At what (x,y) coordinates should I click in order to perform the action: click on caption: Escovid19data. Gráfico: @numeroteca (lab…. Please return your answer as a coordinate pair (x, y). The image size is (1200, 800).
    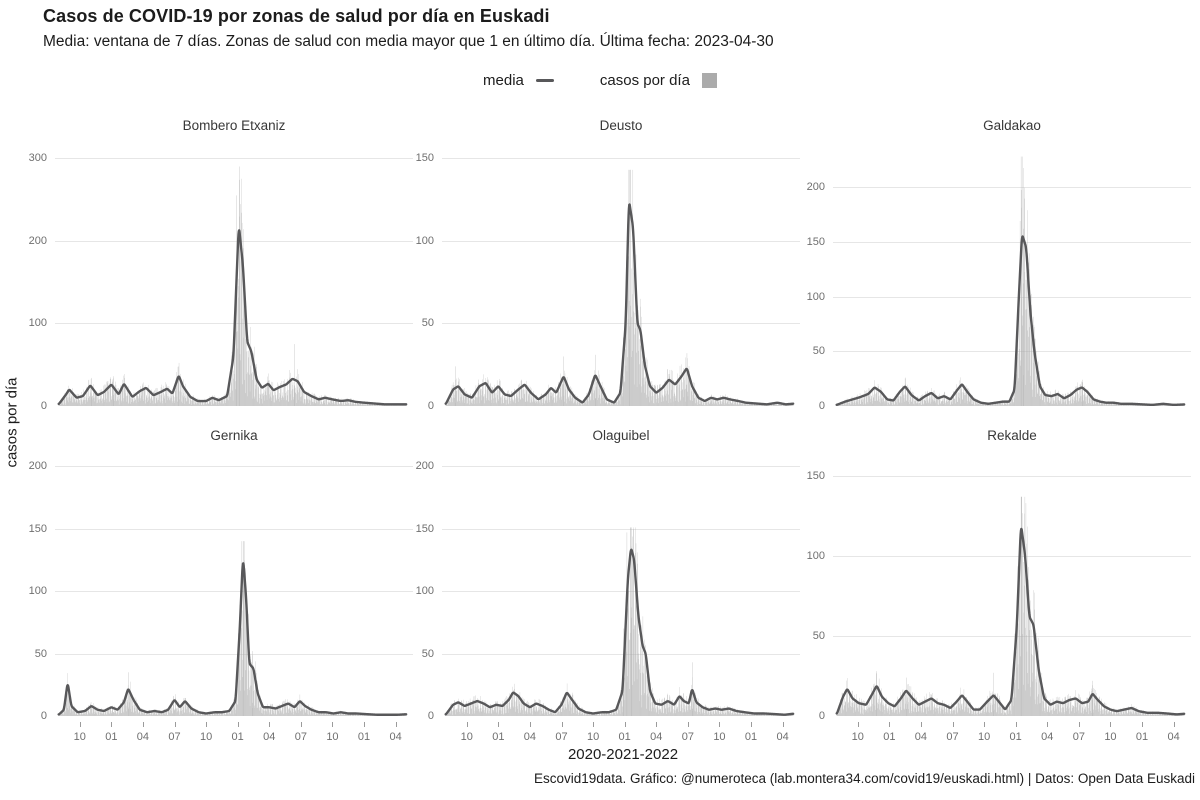
    Looking at the image, I should click on (864, 778).